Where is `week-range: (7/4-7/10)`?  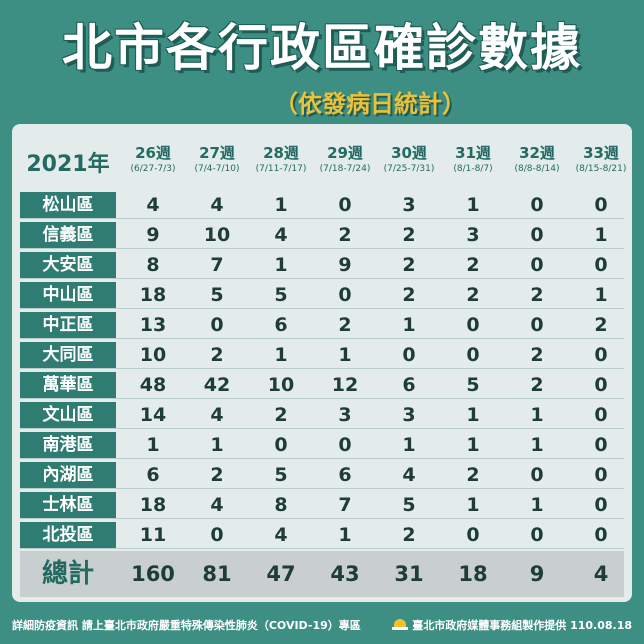 week-range: (7/4-7/10) is located at coordinates (217, 169).